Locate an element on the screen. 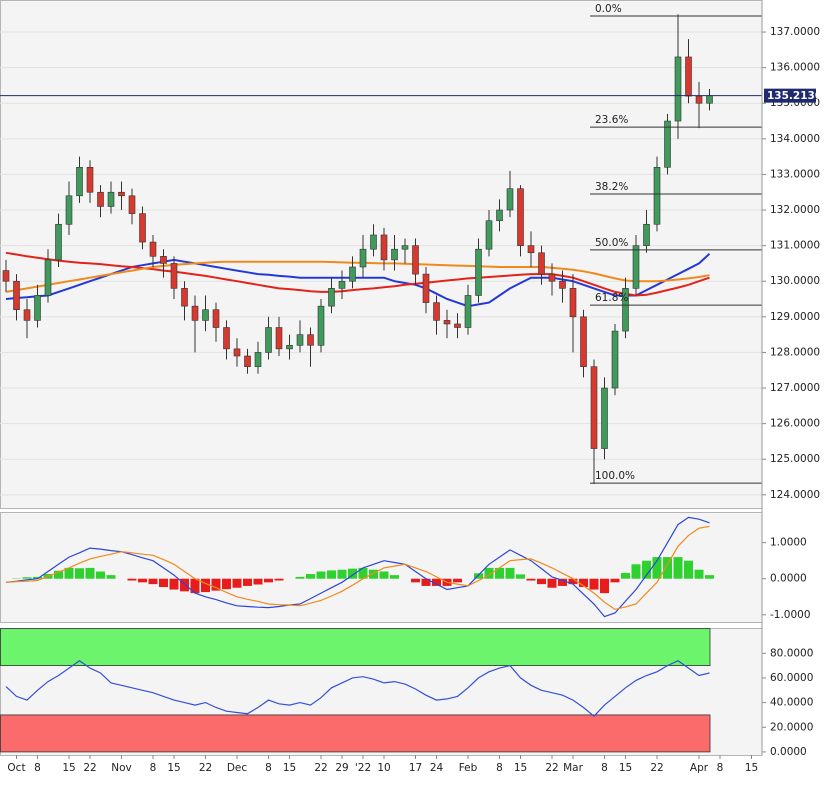  x-tick-label: Dec is located at coordinates (237, 768).